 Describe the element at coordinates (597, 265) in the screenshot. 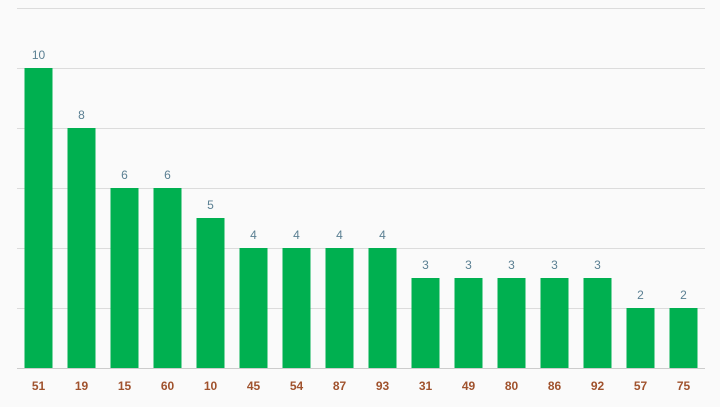

I see `value-label-92: 3` at that location.